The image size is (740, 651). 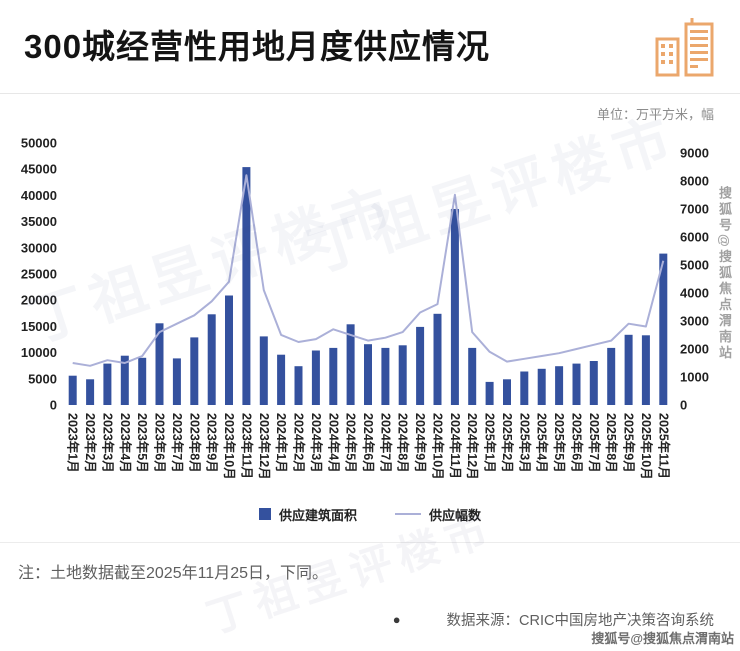 I want to click on header: 300城经营性用地月度供应情况, so click(x=370, y=46).